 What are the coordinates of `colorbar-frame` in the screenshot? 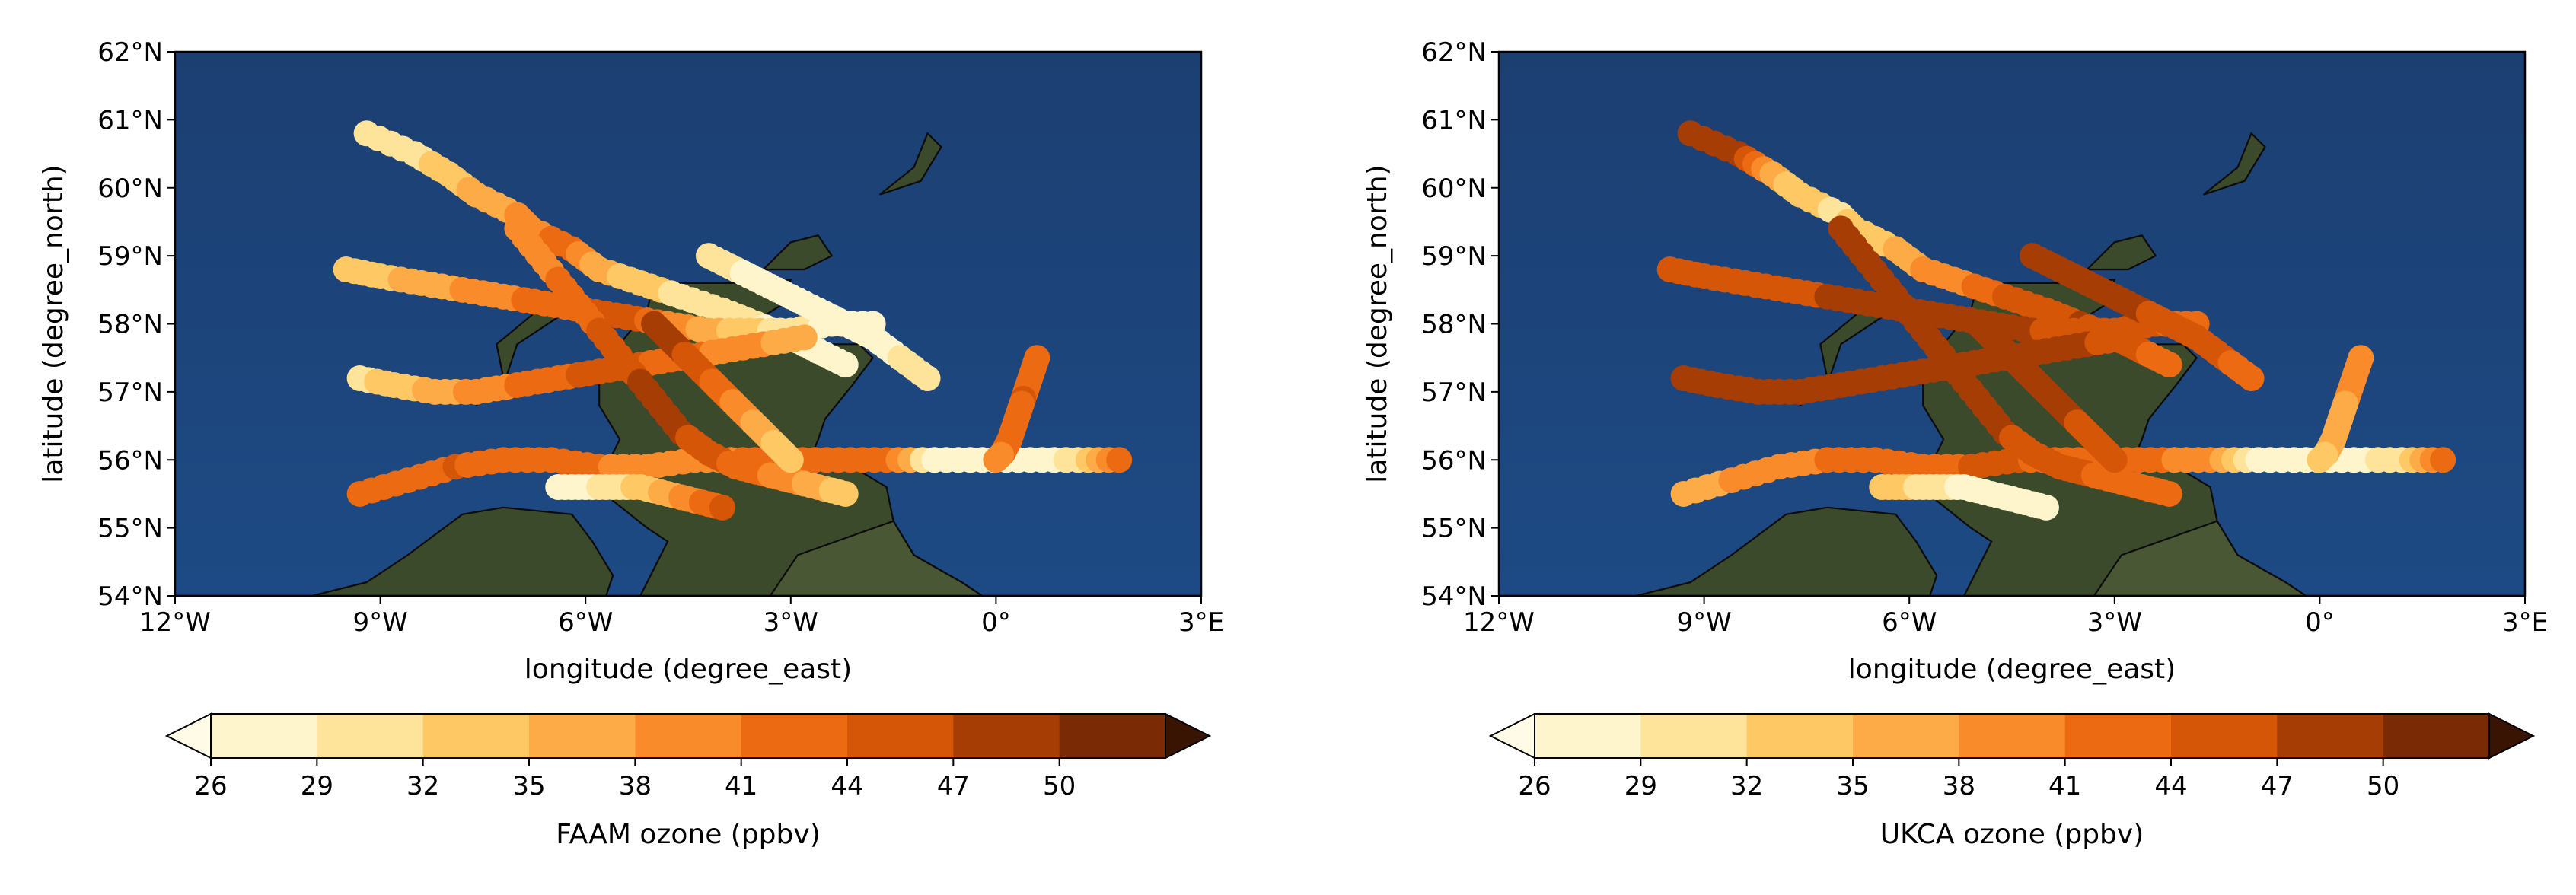 It's located at (2012, 736).